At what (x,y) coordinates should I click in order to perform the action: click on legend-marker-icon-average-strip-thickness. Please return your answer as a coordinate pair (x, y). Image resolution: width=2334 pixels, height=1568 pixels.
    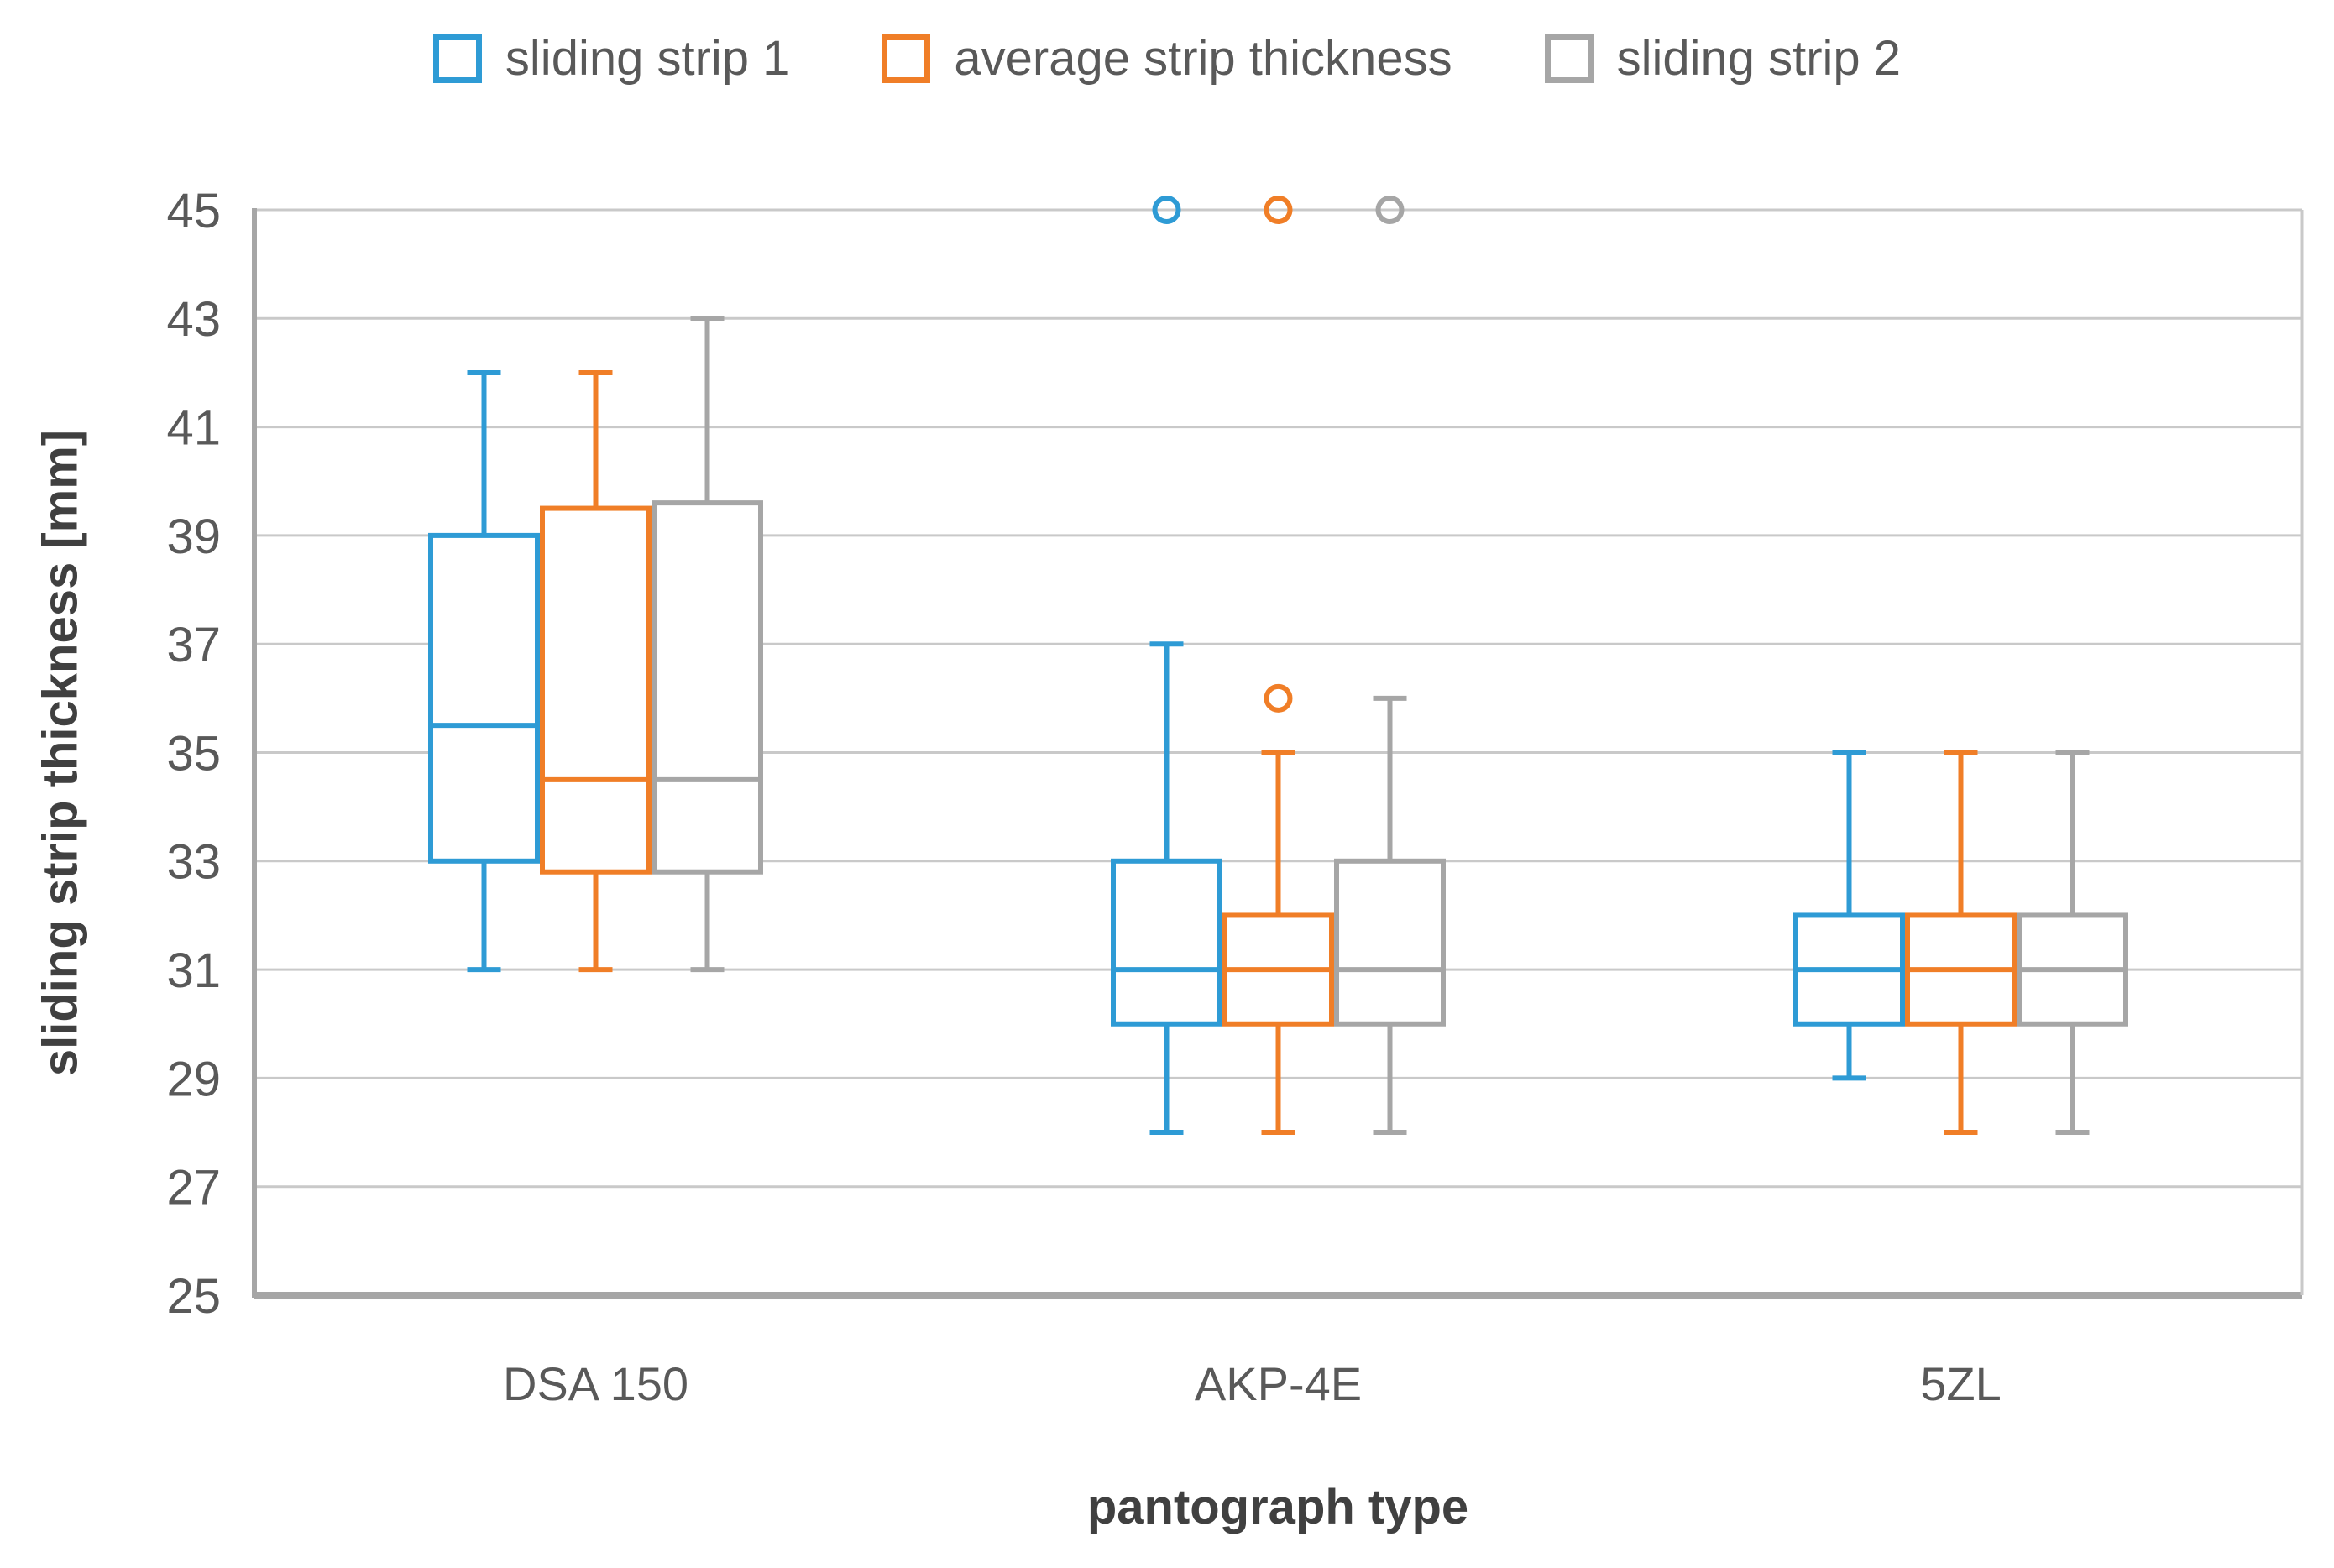
    Looking at the image, I should click on (906, 58).